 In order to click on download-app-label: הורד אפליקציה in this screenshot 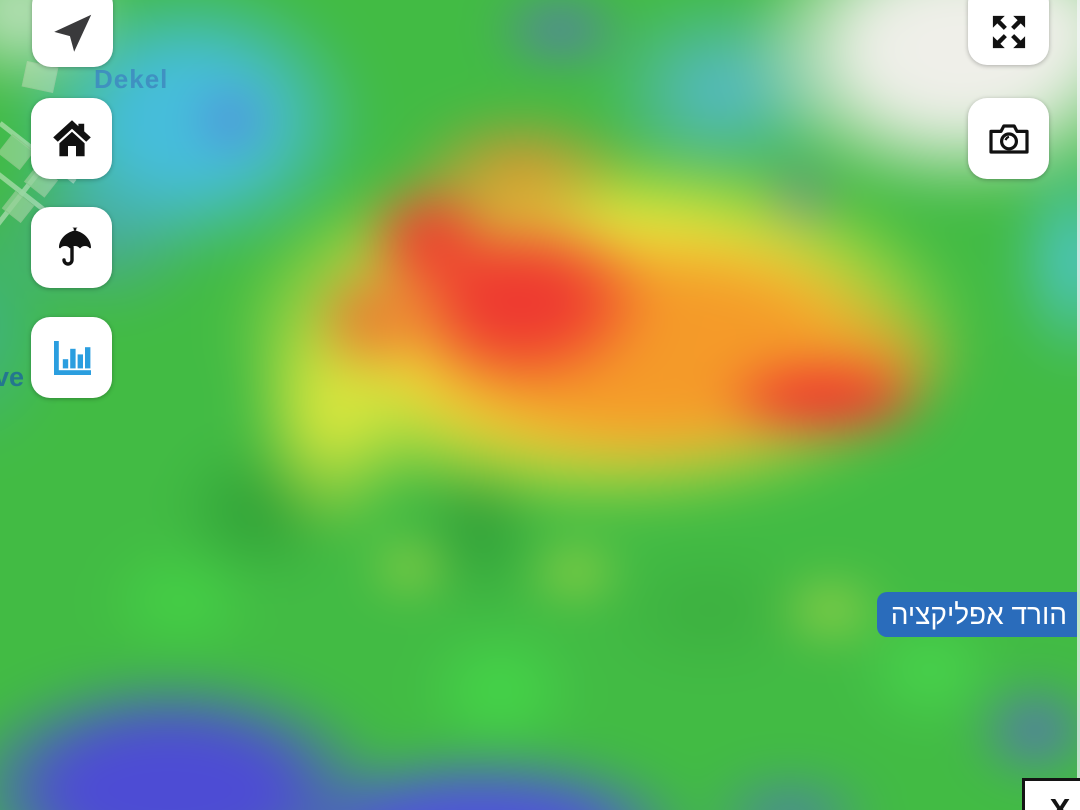, I will do `click(978, 614)`.